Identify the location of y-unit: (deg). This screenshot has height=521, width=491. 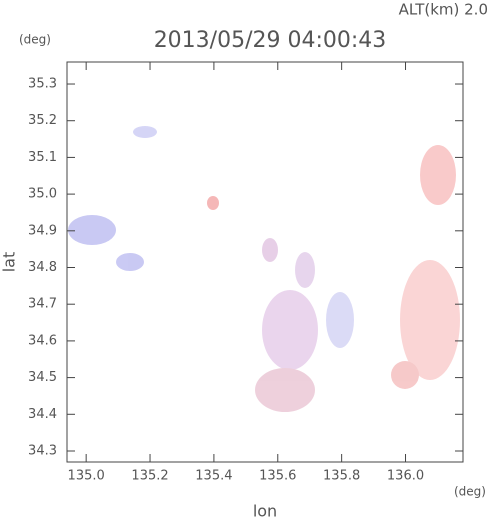
(35, 40).